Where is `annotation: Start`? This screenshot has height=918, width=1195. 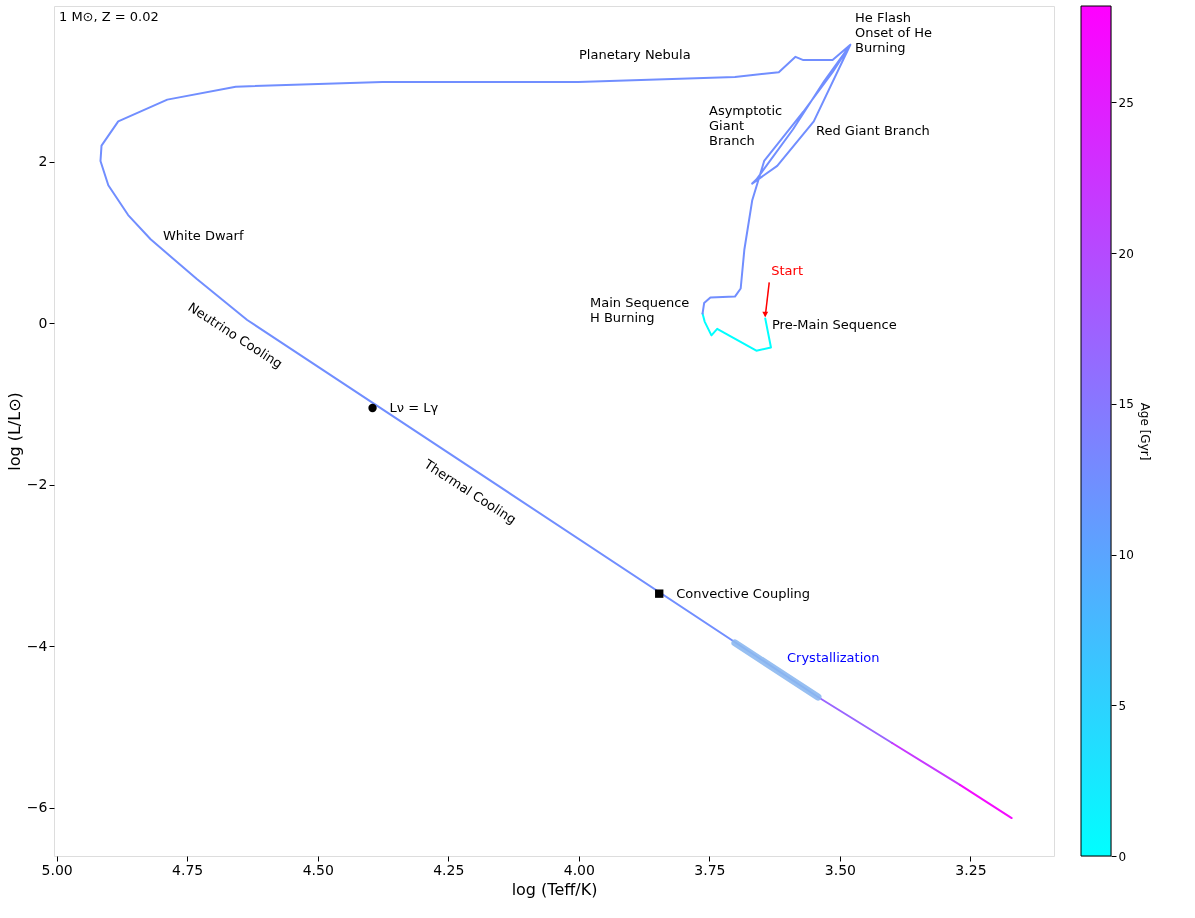
annotation: Start is located at coordinates (787, 271).